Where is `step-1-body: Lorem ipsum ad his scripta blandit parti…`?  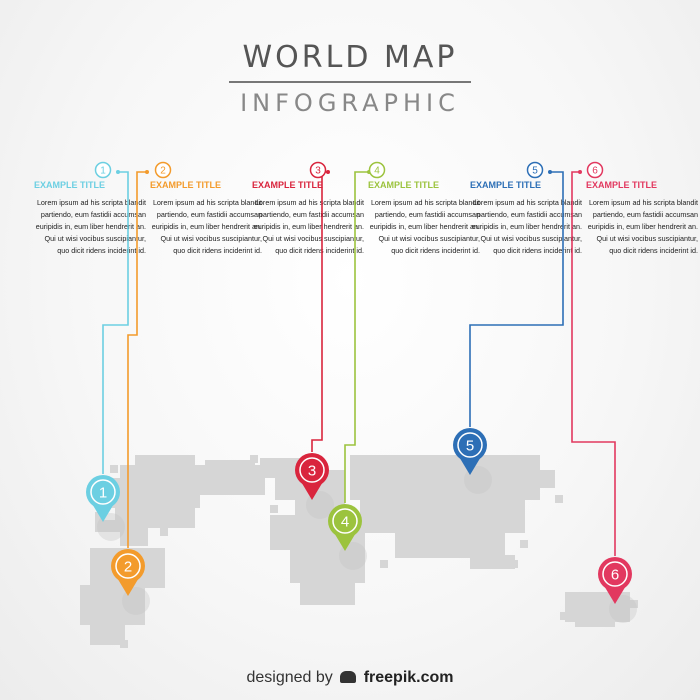
step-1-body: Lorem ipsum ad his scripta blandit parti… is located at coordinates (90, 226).